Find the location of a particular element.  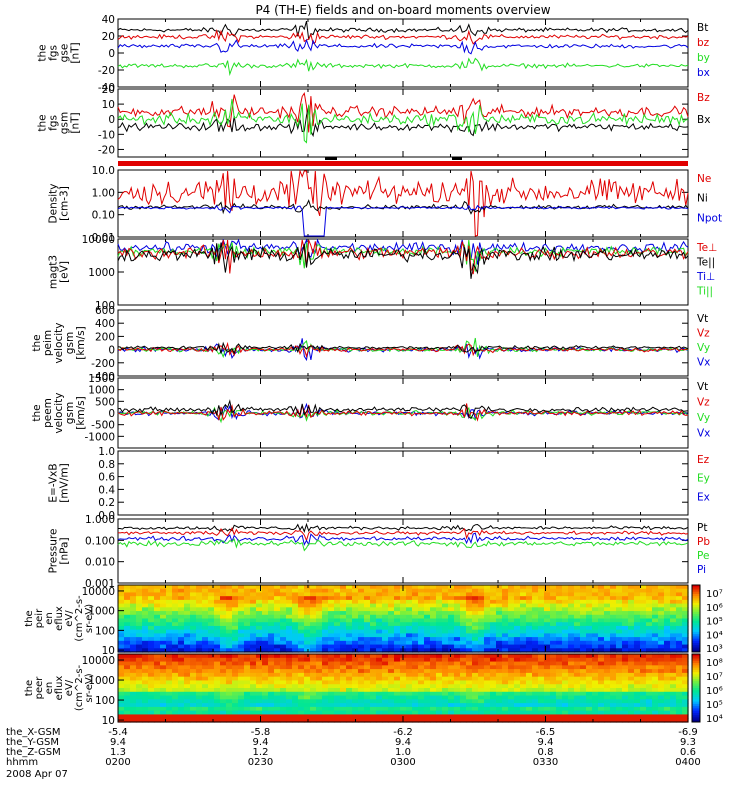

peem-velocity-legend-Vy: Vy is located at coordinates (703, 418).